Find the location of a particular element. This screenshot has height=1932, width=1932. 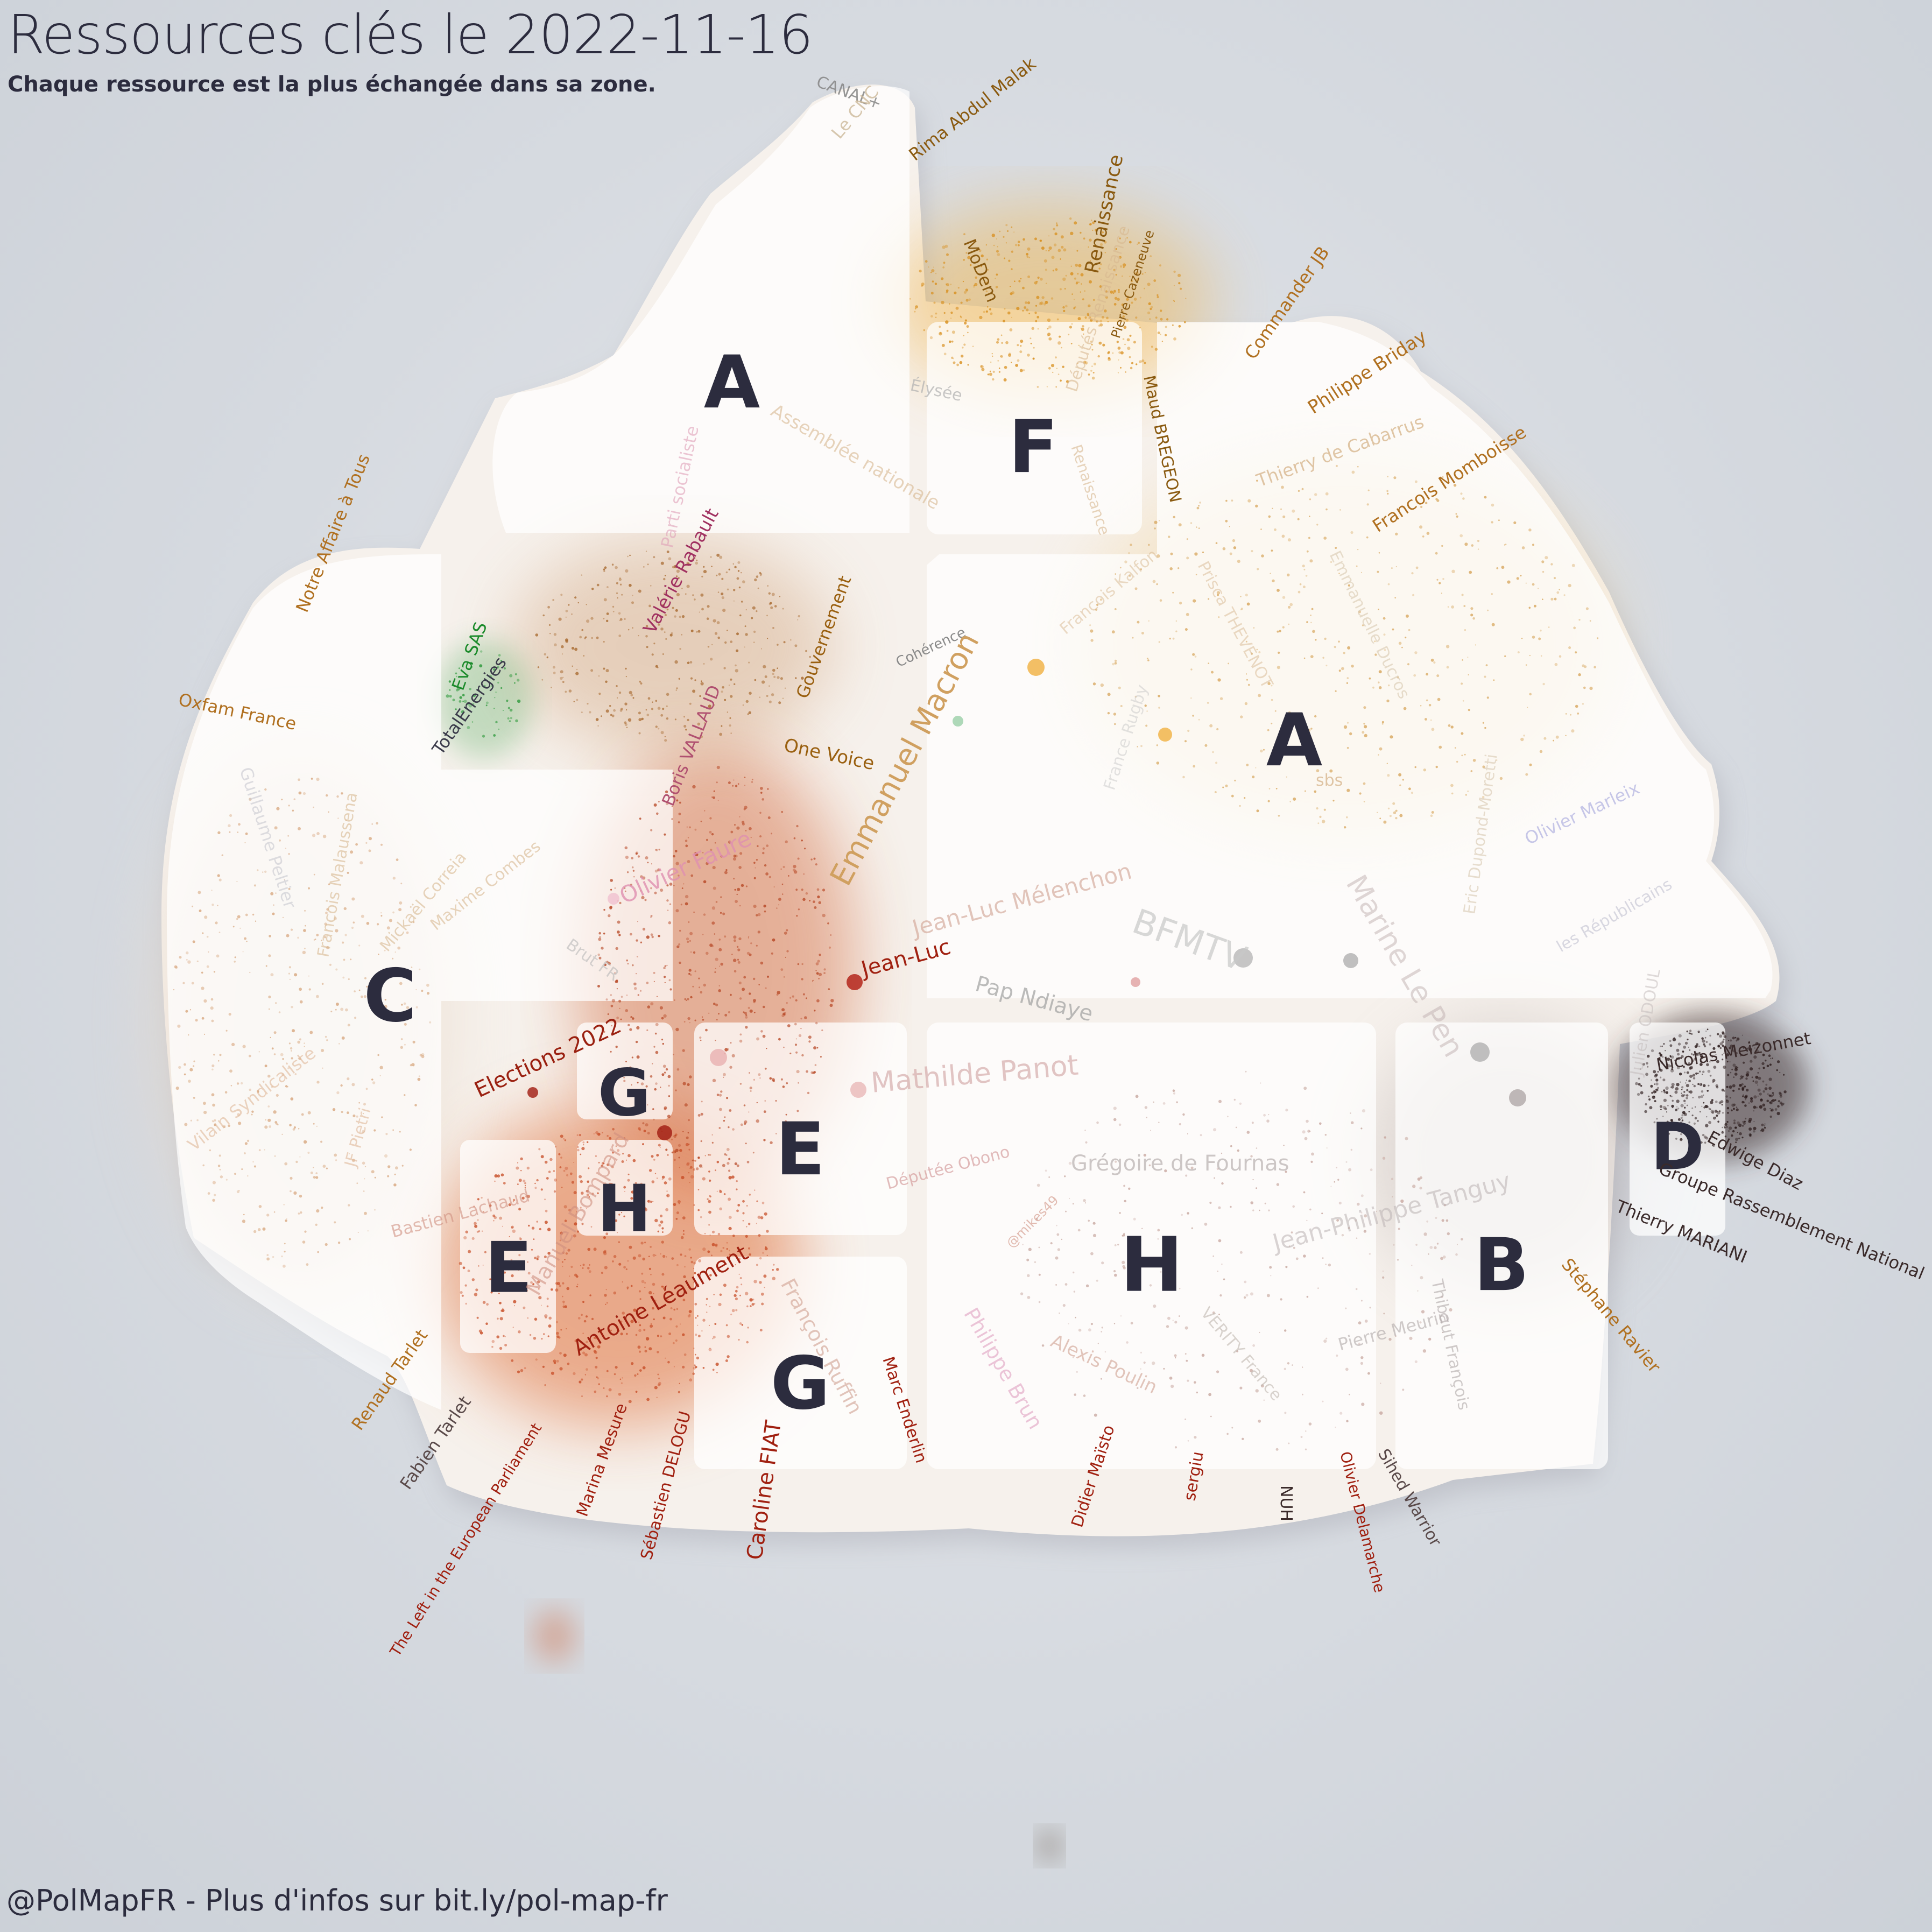

zone-letter: E is located at coordinates (509, 1268).